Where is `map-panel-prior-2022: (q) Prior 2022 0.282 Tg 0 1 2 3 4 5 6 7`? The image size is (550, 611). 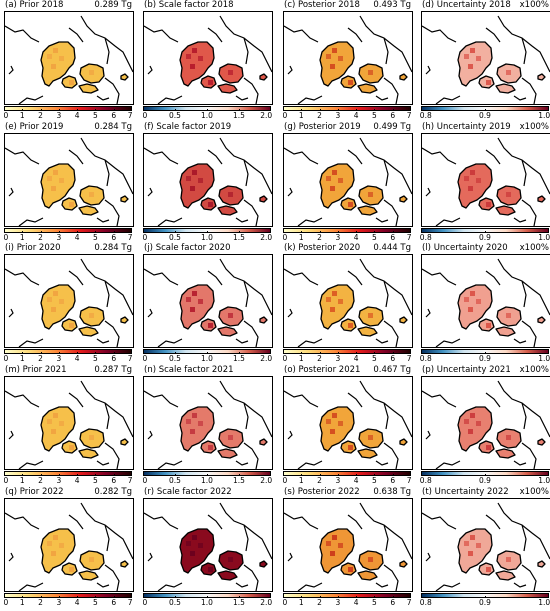 map-panel-prior-2022: (q) Prior 2022 0.282 Tg 0 1 2 3 4 5 6 7 is located at coordinates (69, 547).